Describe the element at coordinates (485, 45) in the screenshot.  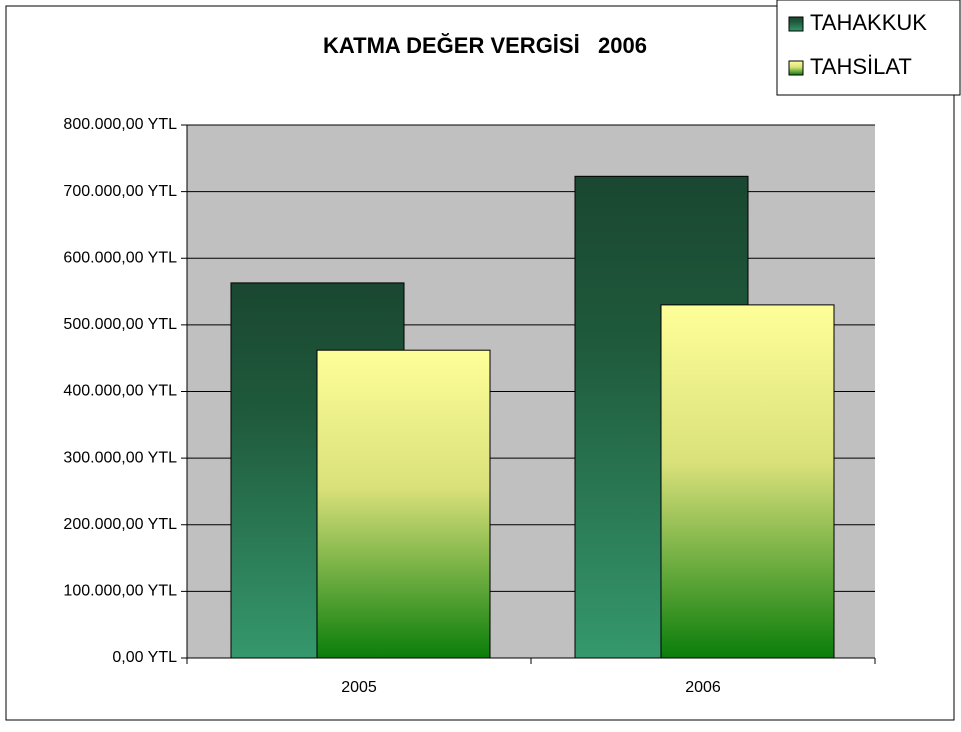
I see `chart-title: KATMA DEĞER VERGİSİ 2006` at that location.